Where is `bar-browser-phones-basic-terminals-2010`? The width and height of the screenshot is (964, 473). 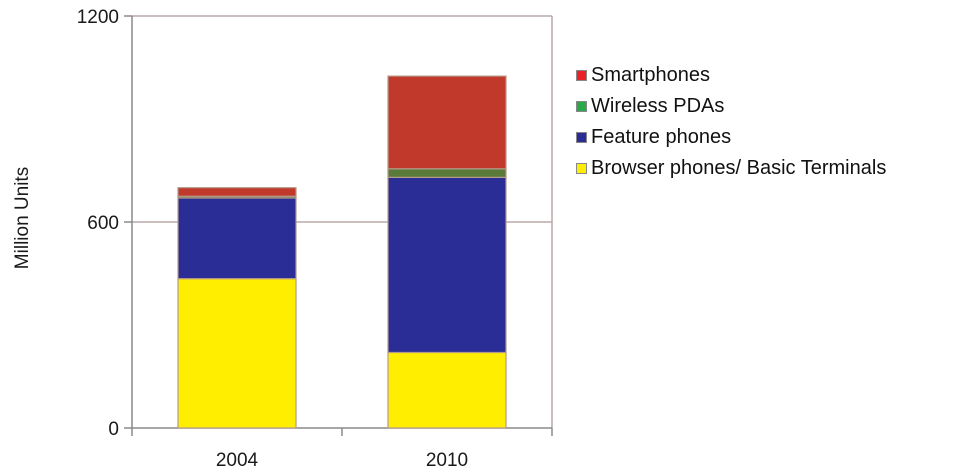 bar-browser-phones-basic-terminals-2010 is located at coordinates (447, 390).